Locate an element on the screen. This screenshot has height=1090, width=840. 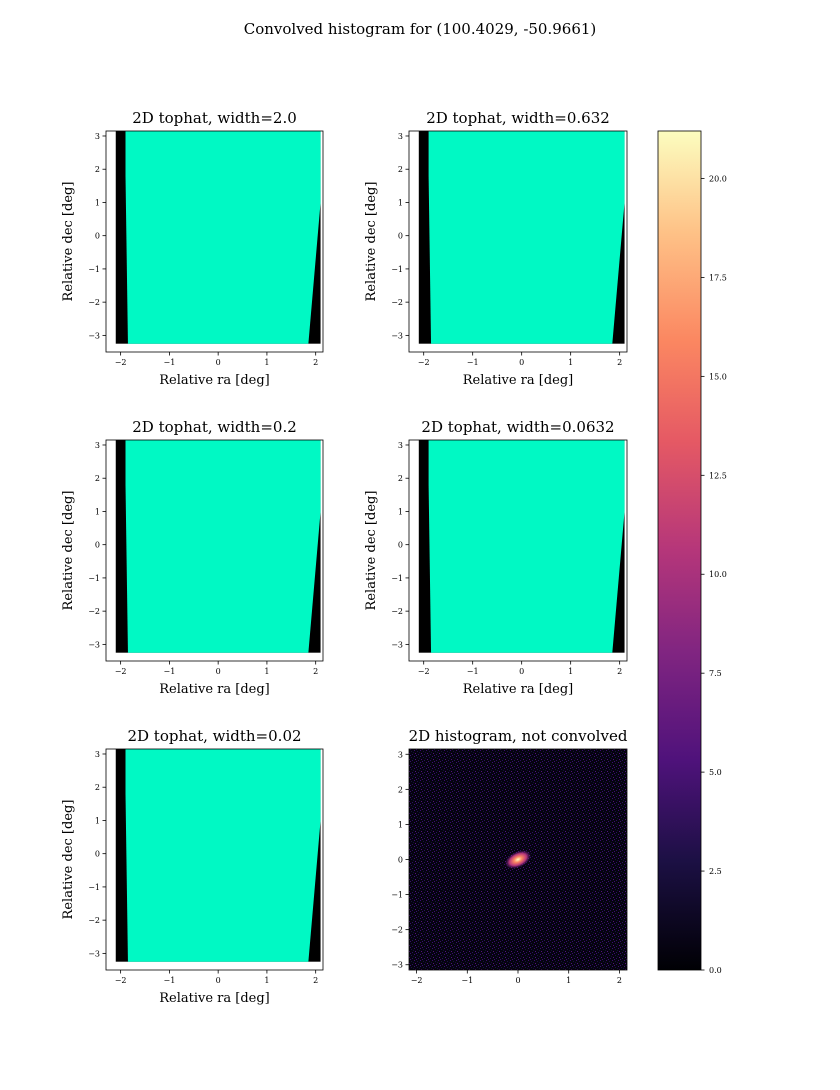
colorbar: 0.0 2.5 5.0 7.5 10.0 12.5 15.0 17.5 20.0 is located at coordinates (692, 552).